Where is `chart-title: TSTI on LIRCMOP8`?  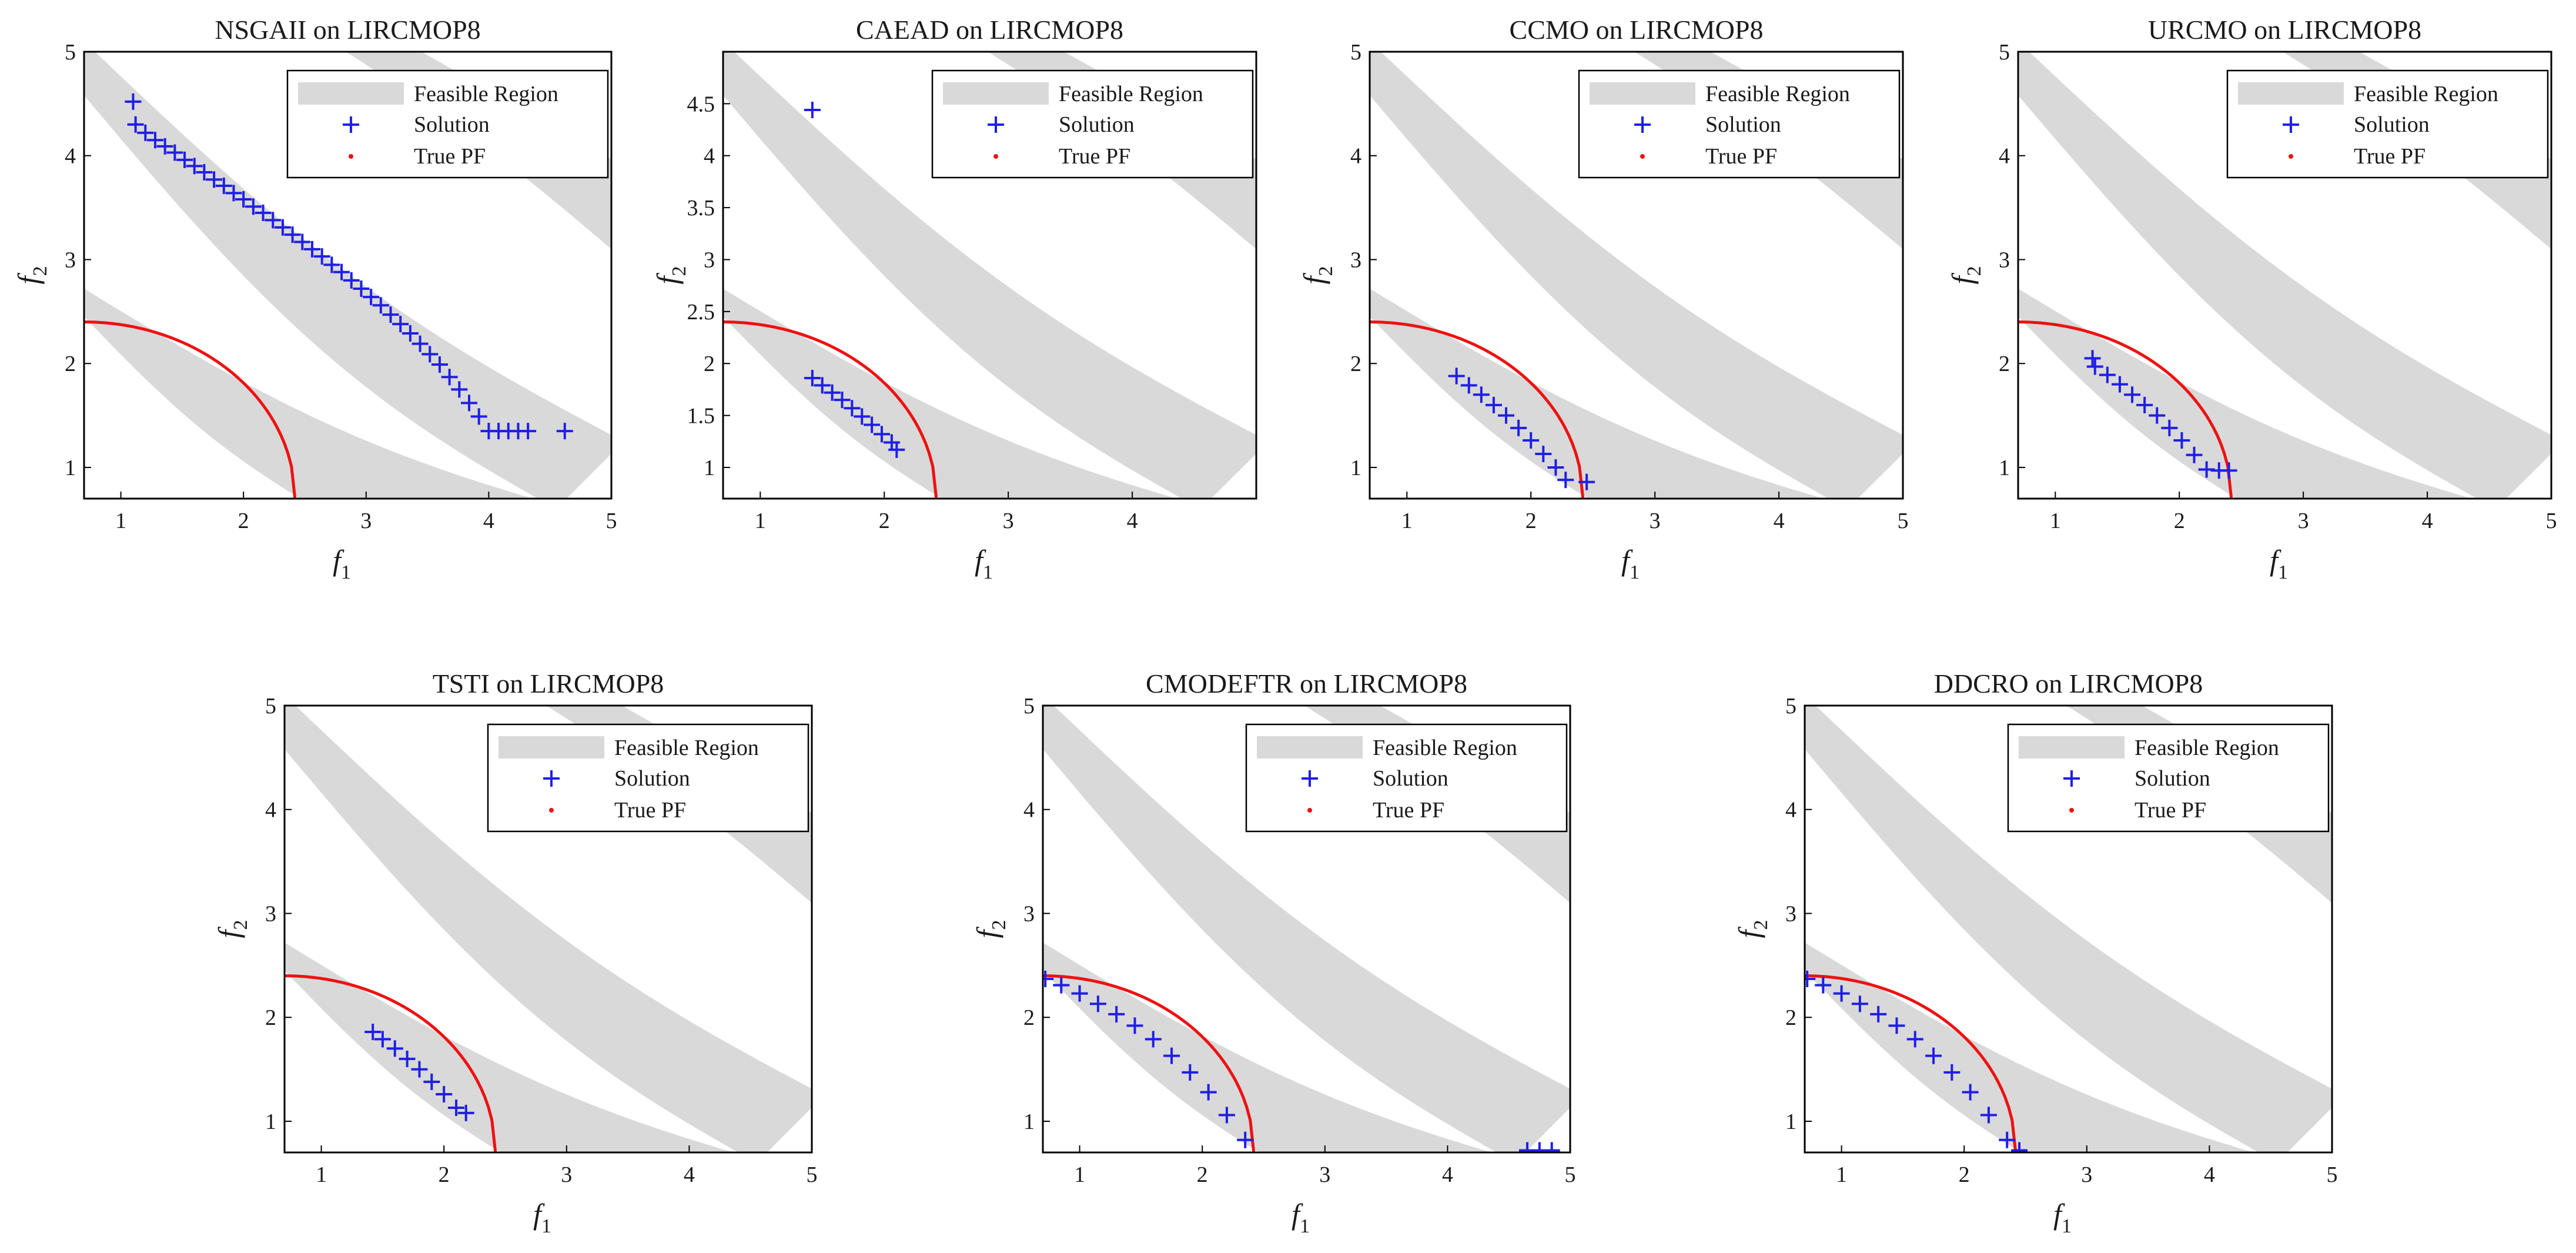
chart-title: TSTI on LIRCMOP8 is located at coordinates (548, 684).